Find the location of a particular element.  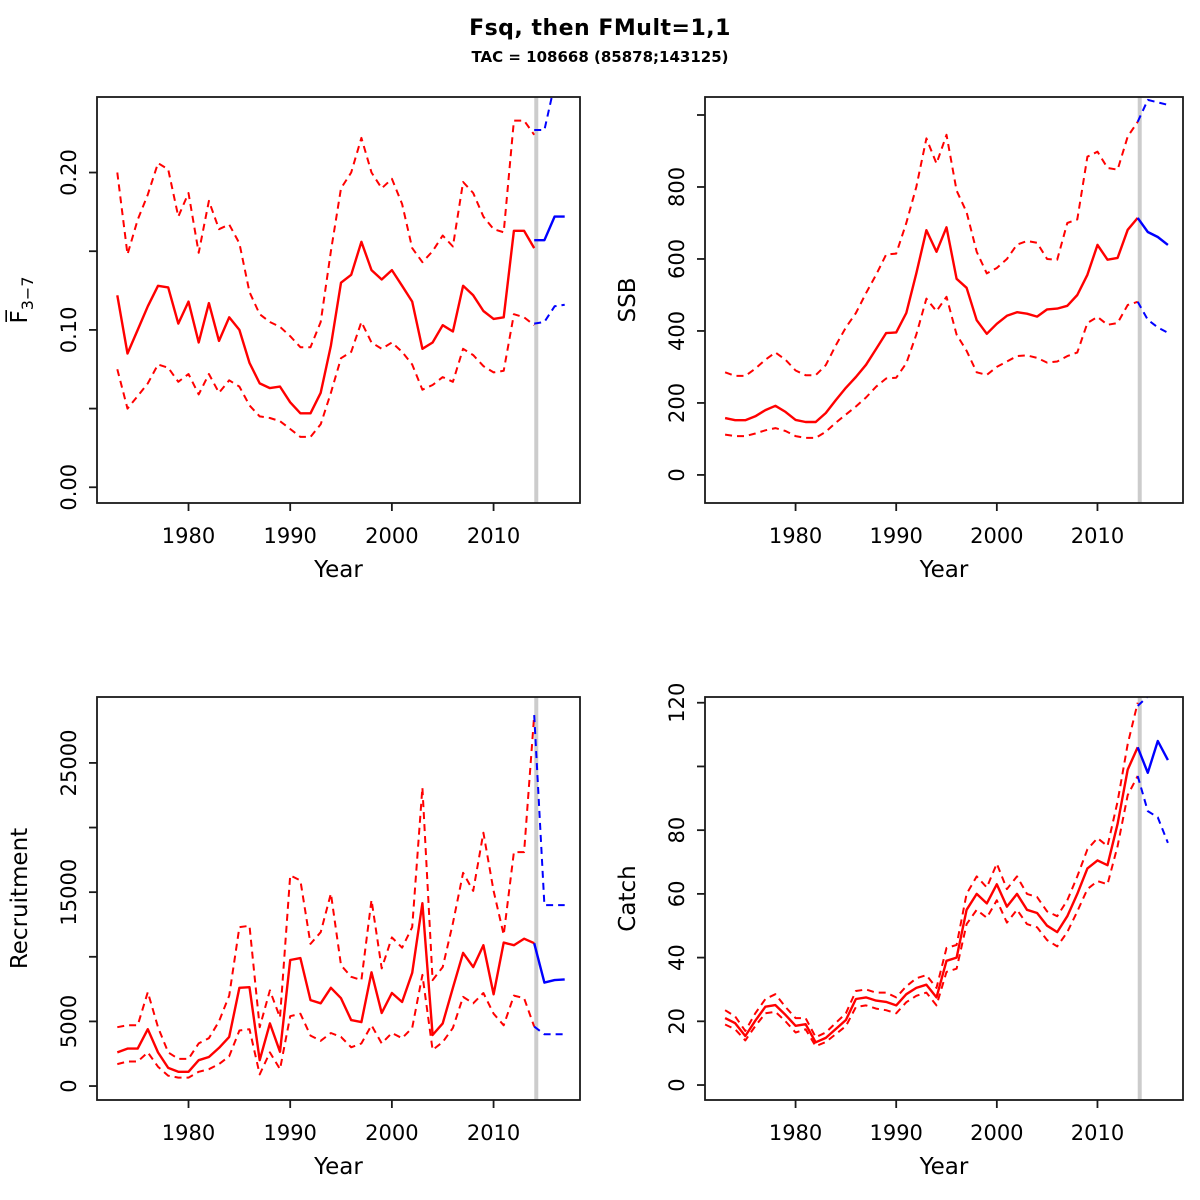

catch-upper-ci-historic-line is located at coordinates (931, 870).